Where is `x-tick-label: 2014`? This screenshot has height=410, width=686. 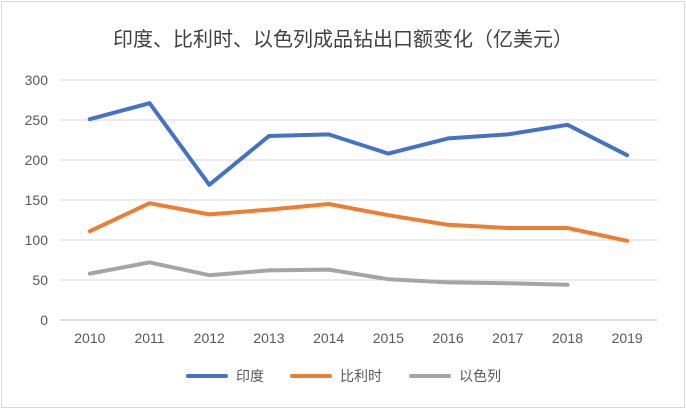 x-tick-label: 2014 is located at coordinates (328, 338).